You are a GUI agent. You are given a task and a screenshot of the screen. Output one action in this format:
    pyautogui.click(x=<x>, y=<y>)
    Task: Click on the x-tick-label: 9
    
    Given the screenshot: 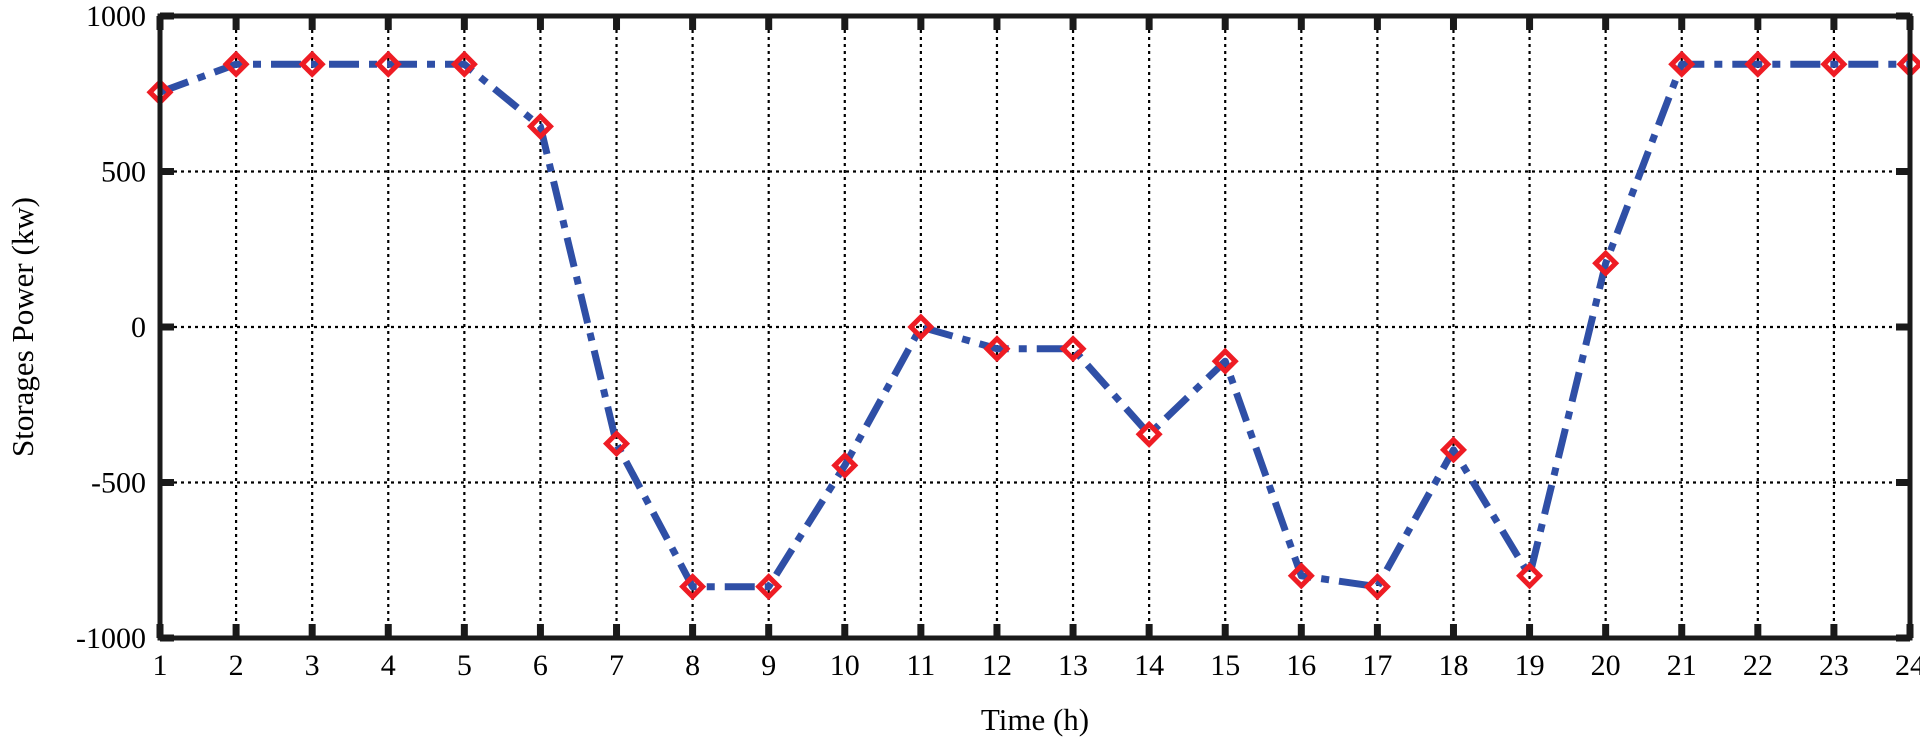 What is the action you would take?
    pyautogui.click(x=768, y=665)
    